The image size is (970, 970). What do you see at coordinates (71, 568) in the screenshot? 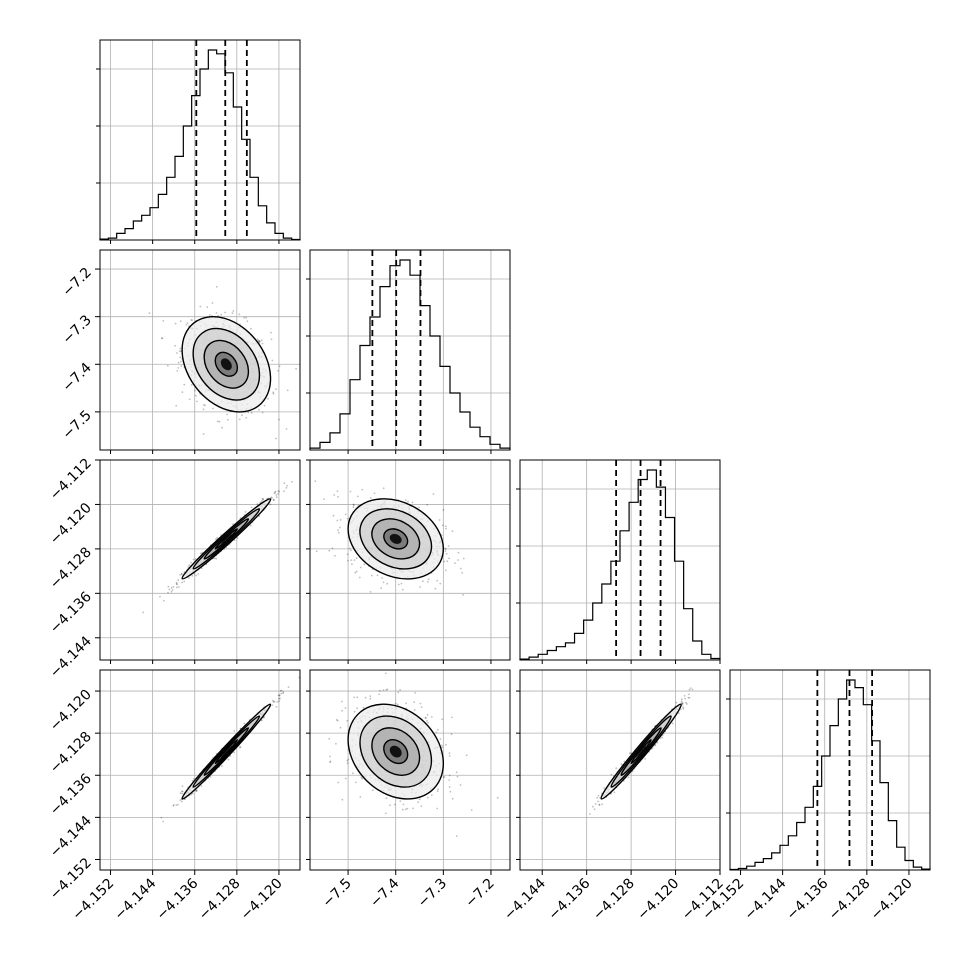
I see `y-tick-label: −4.128` at bounding box center [71, 568].